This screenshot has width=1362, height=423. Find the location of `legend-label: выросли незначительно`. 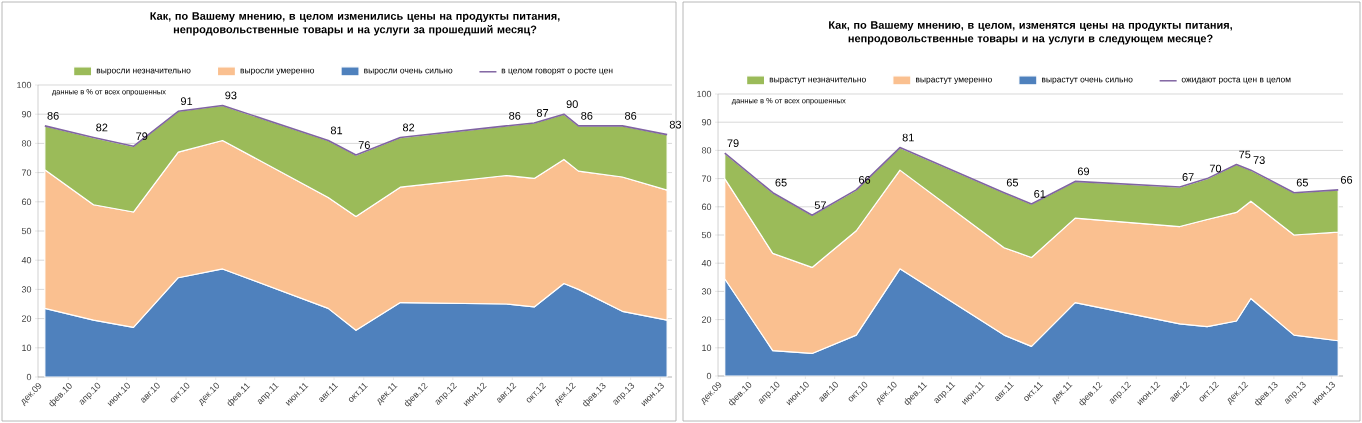

legend-label: выросли незначительно is located at coordinates (143, 72).